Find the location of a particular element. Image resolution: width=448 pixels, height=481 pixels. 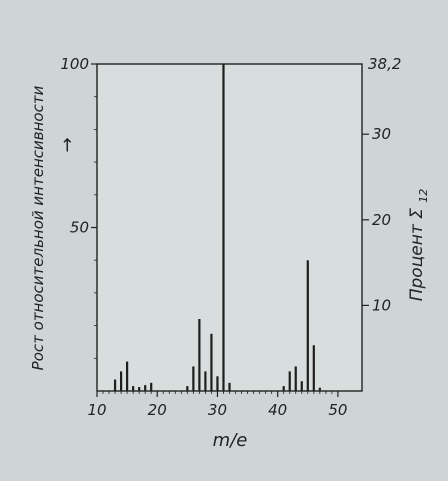

y-right-max-label: 38,2 is located at coordinates (384, 64).